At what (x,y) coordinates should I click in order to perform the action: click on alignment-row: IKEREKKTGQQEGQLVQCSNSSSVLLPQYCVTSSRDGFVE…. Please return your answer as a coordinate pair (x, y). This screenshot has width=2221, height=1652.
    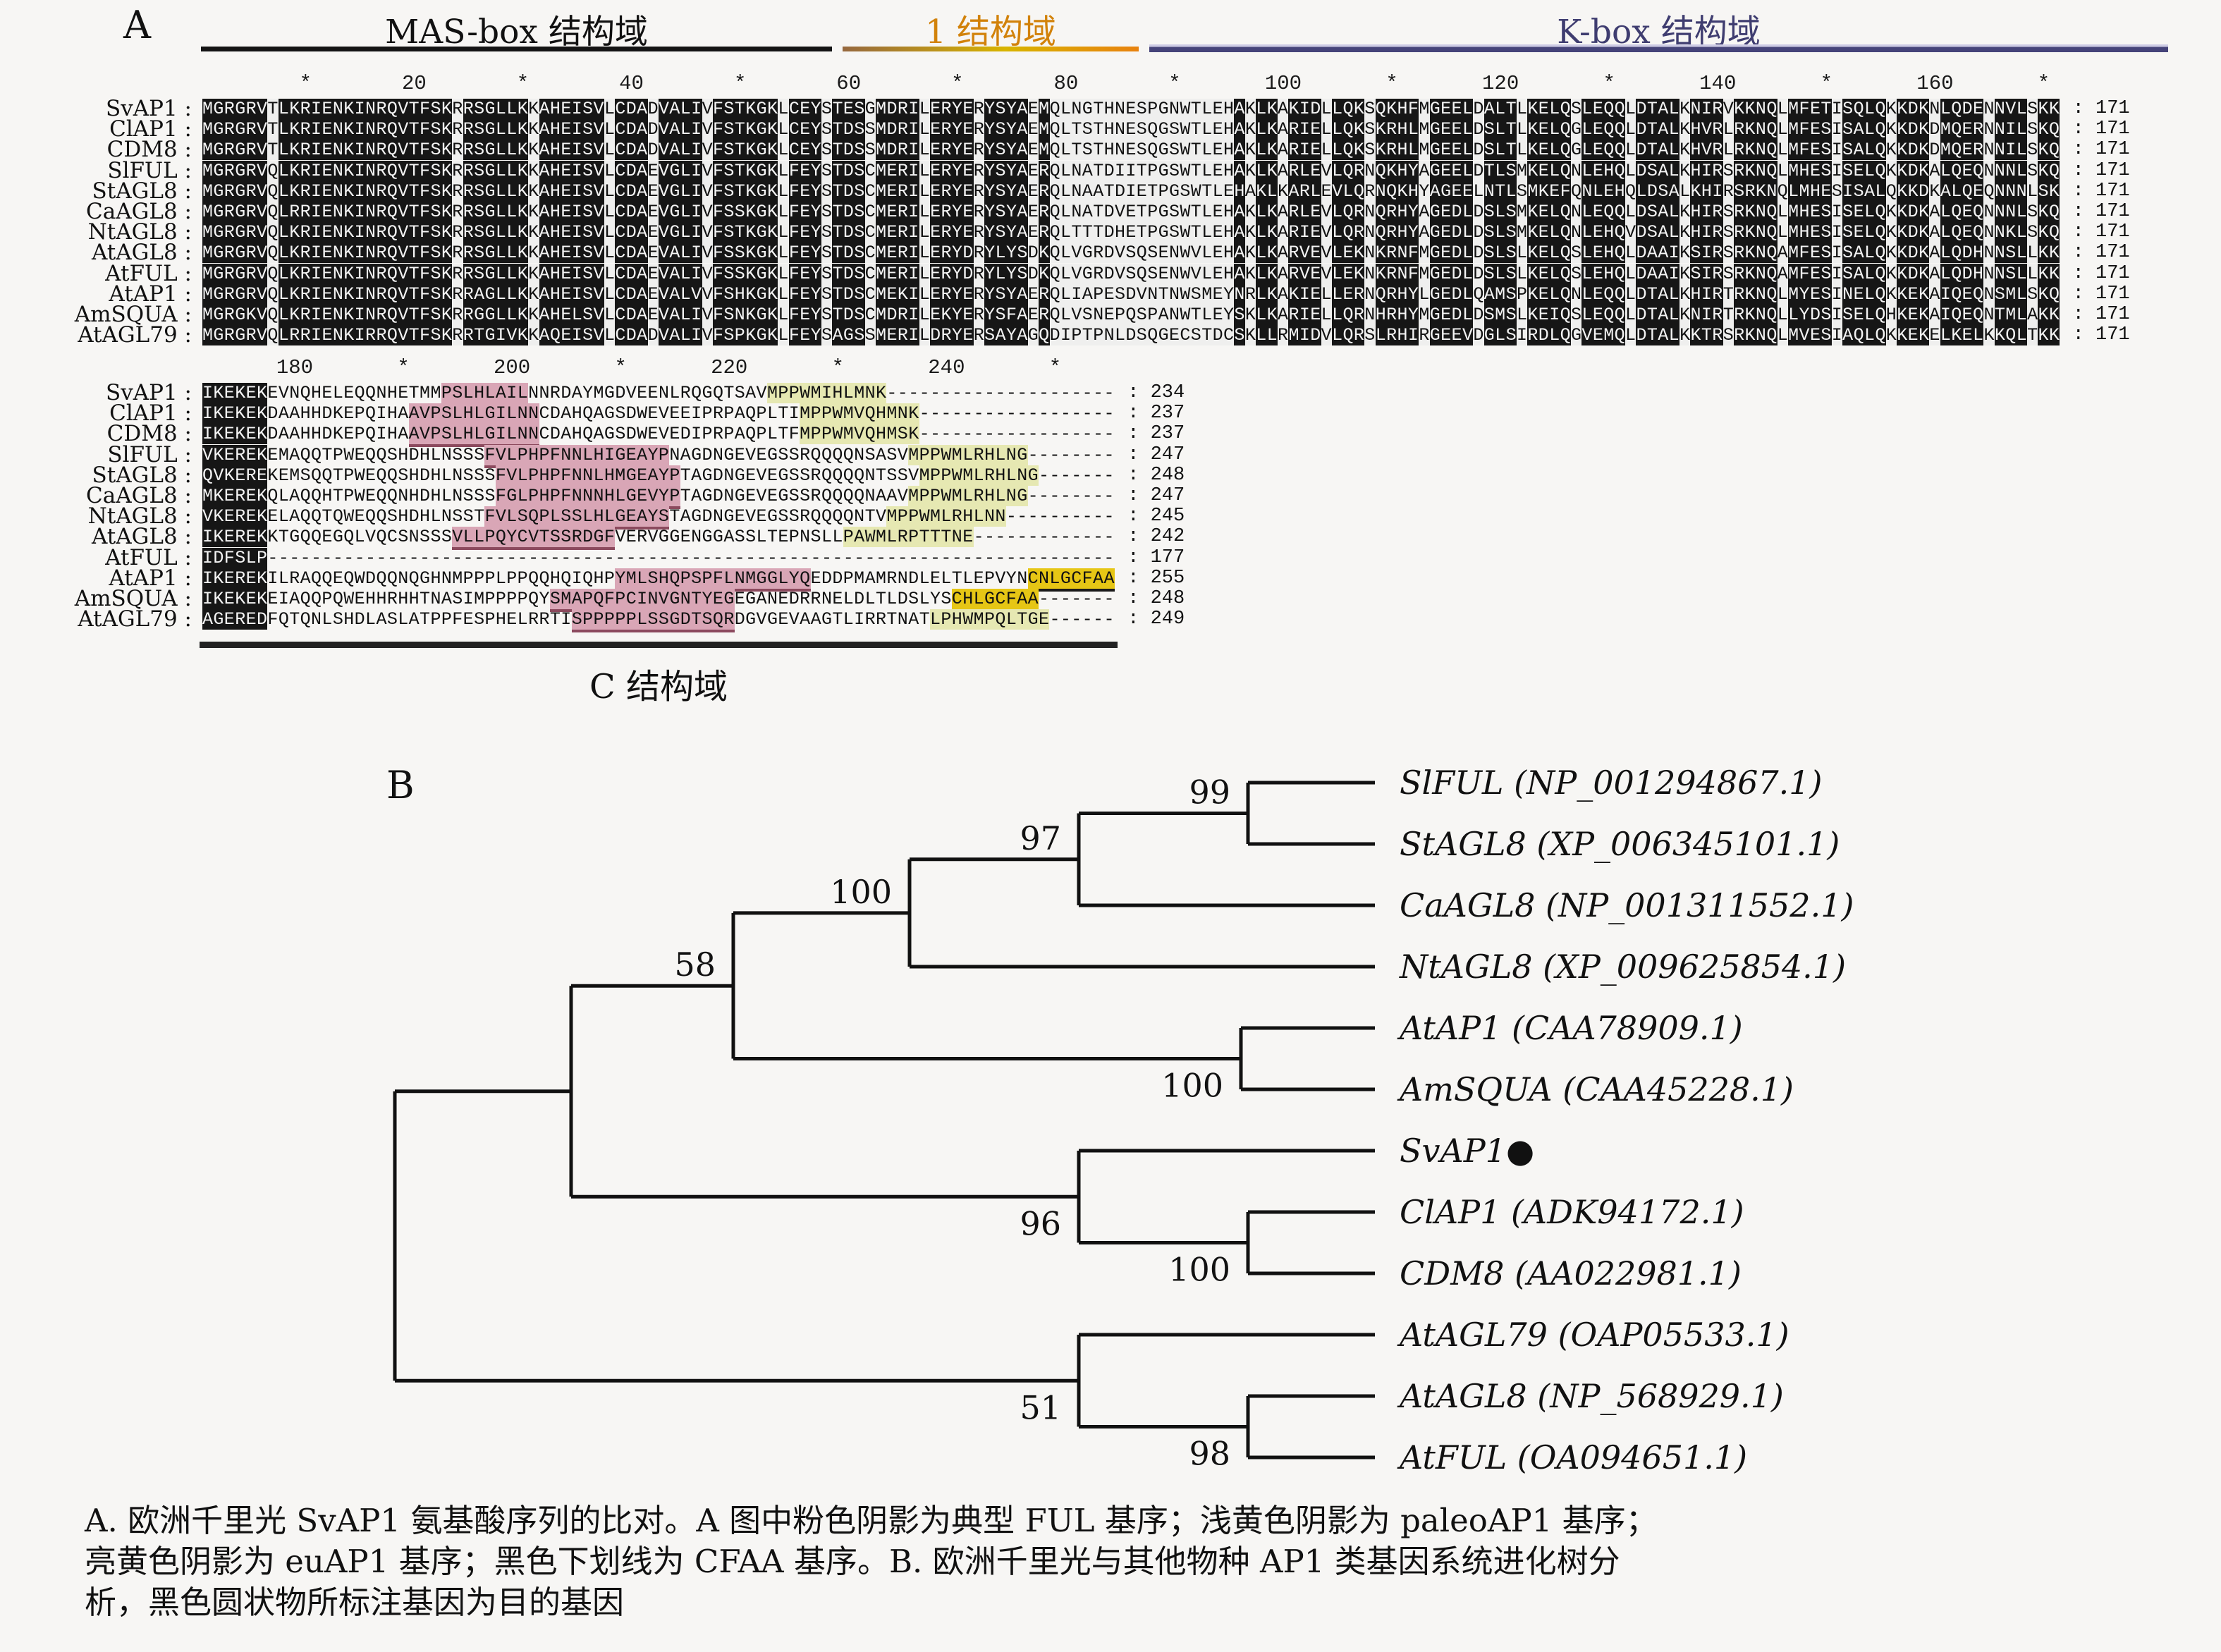
    Looking at the image, I should click on (658, 539).